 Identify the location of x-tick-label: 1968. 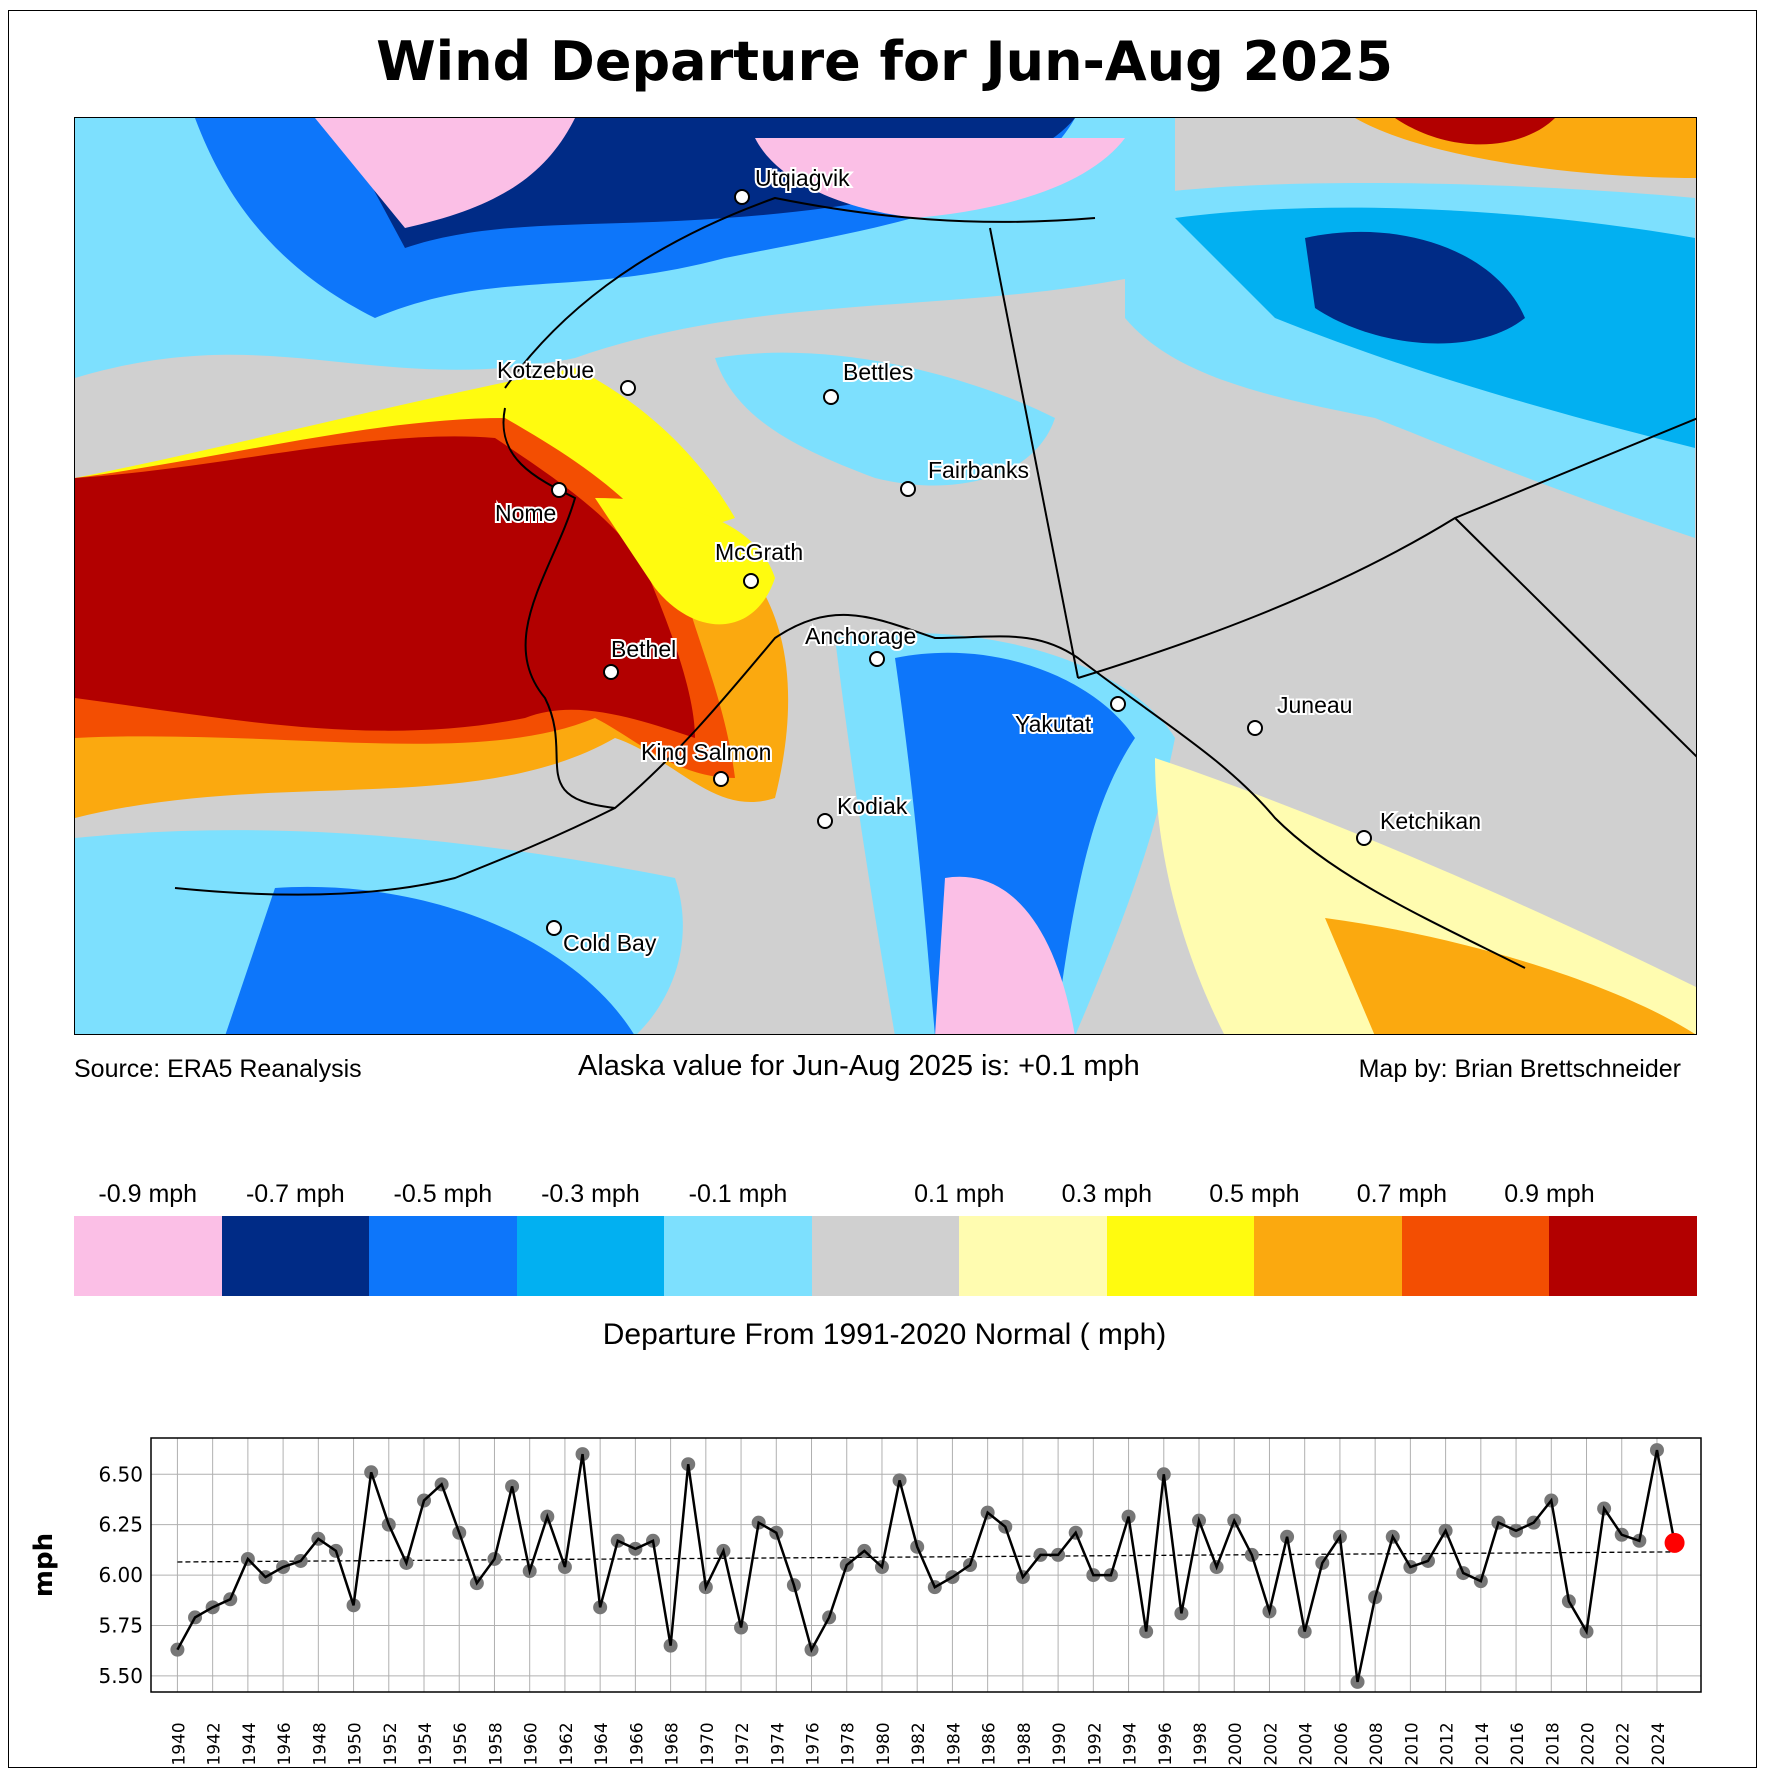
(673, 1743).